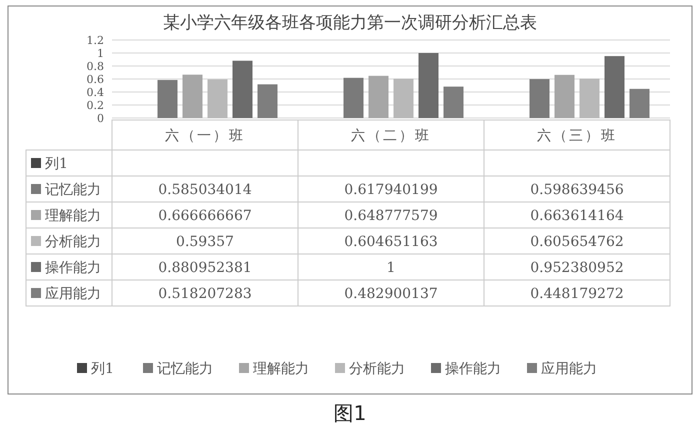 This screenshot has height=437, width=700. I want to click on title: 某小学六年级各班各项能力第一次调研分析汇总表, so click(350, 23).